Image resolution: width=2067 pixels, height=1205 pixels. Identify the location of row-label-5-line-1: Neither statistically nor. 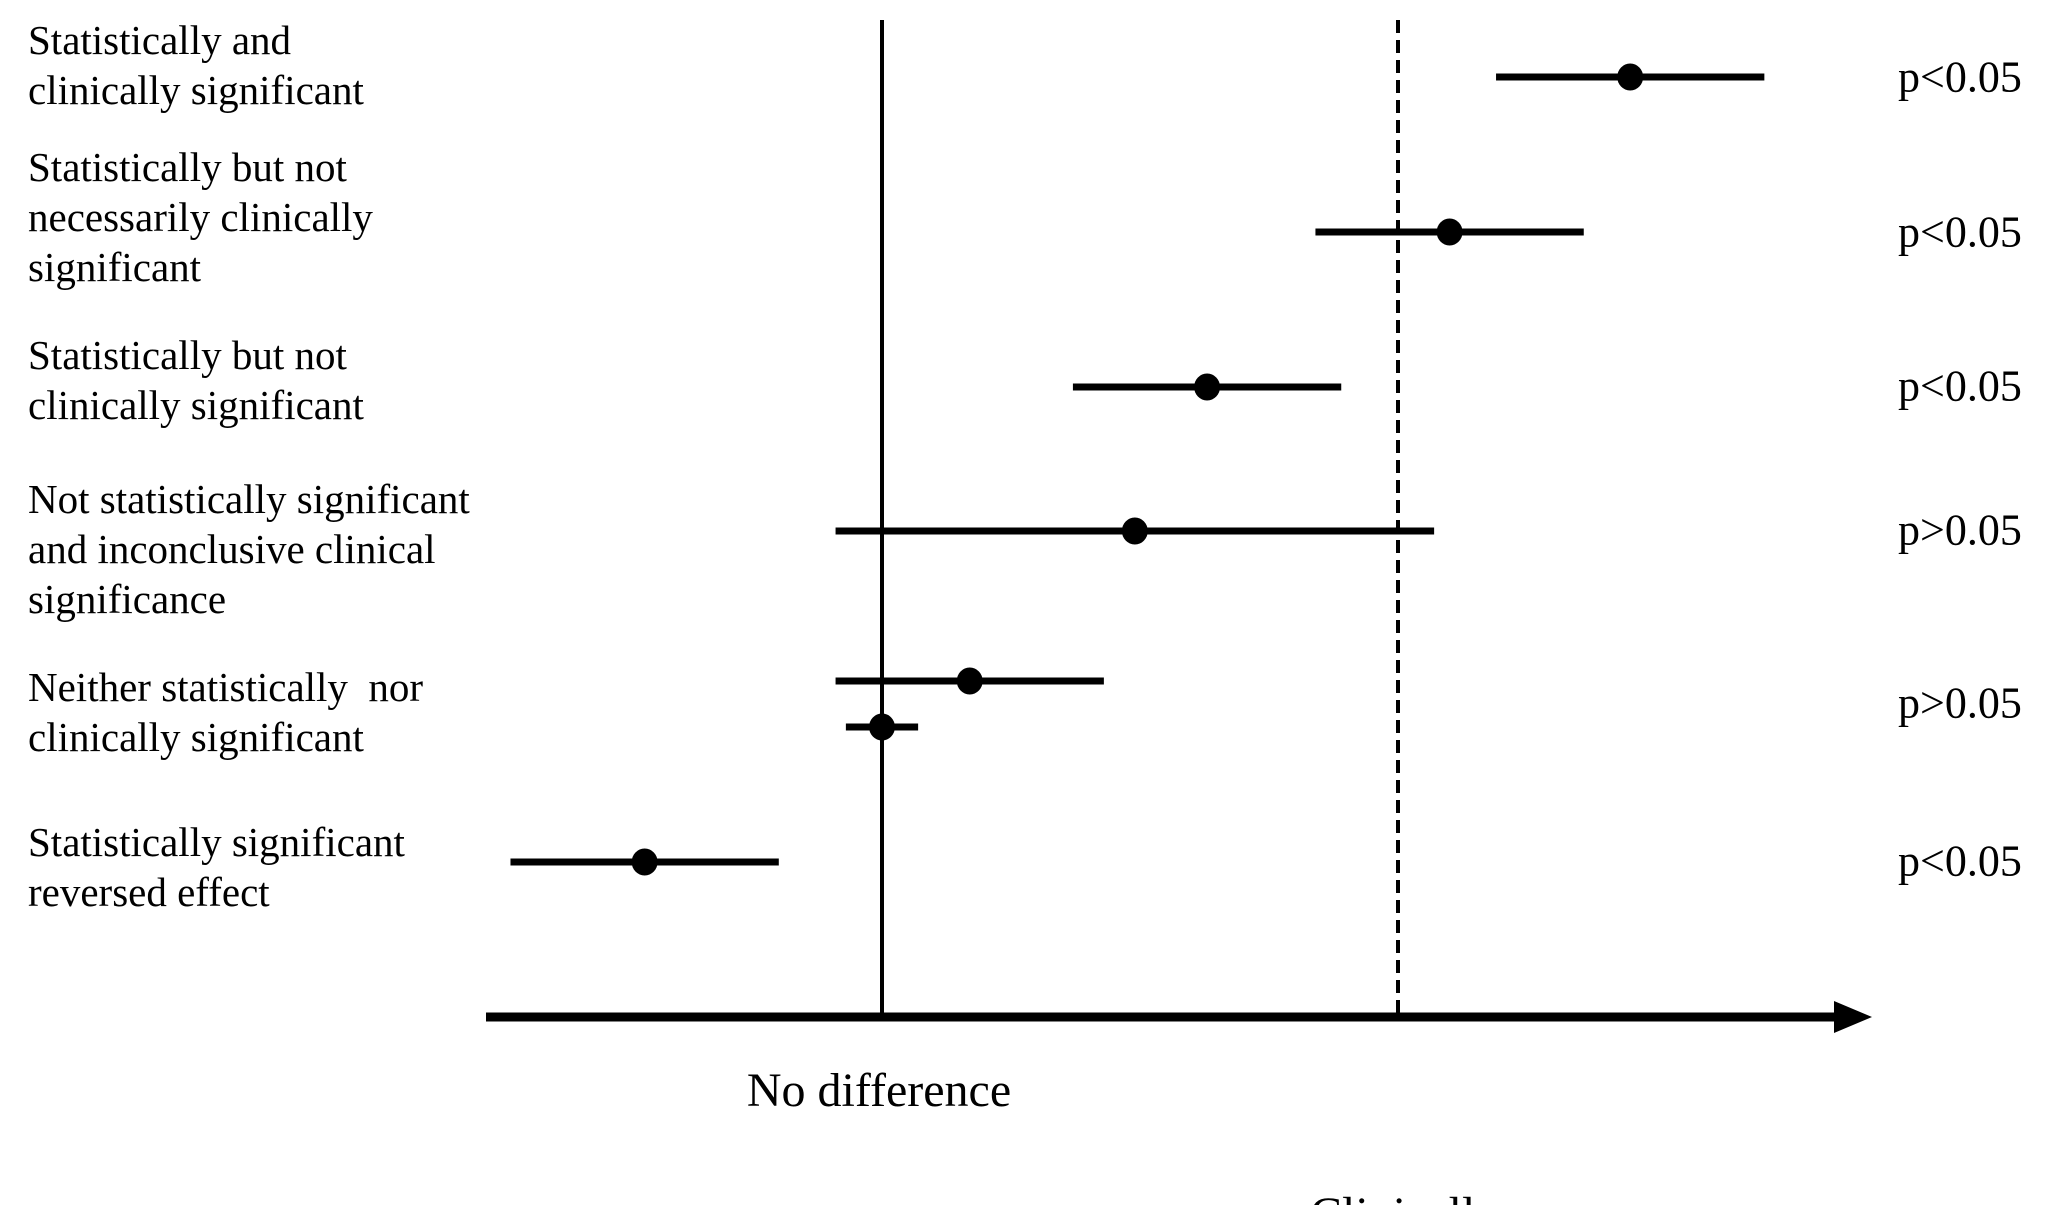
(226, 687).